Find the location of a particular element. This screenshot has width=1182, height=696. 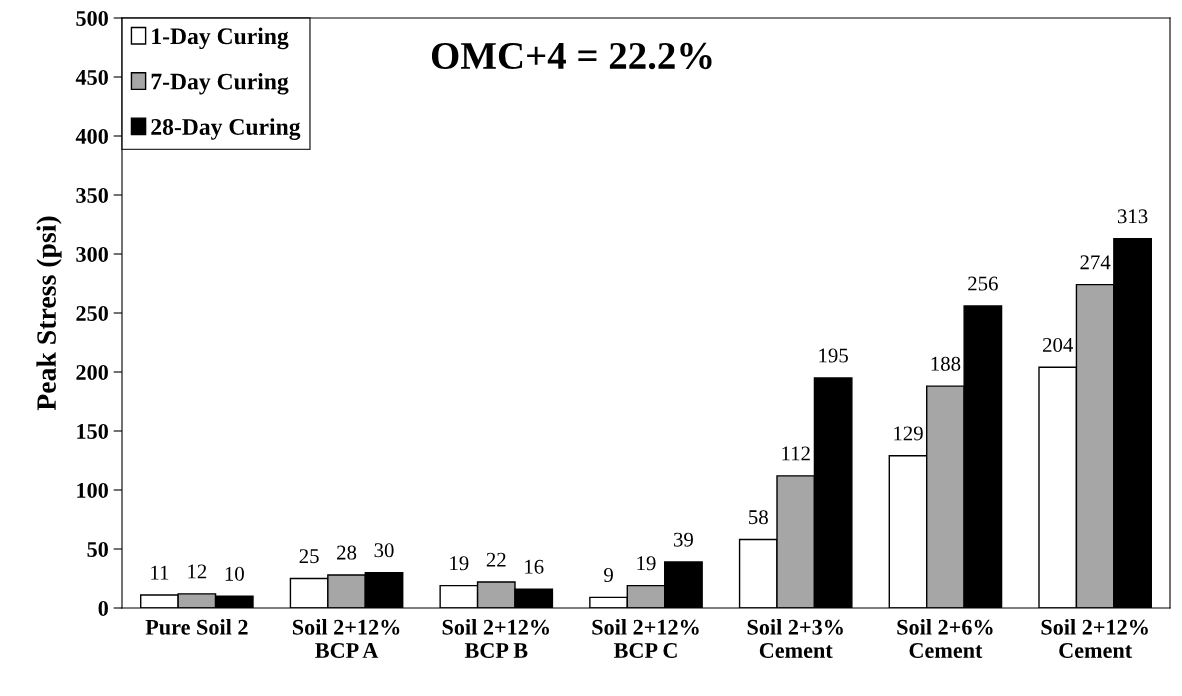

y-tick-label: 350 is located at coordinates (92, 195).